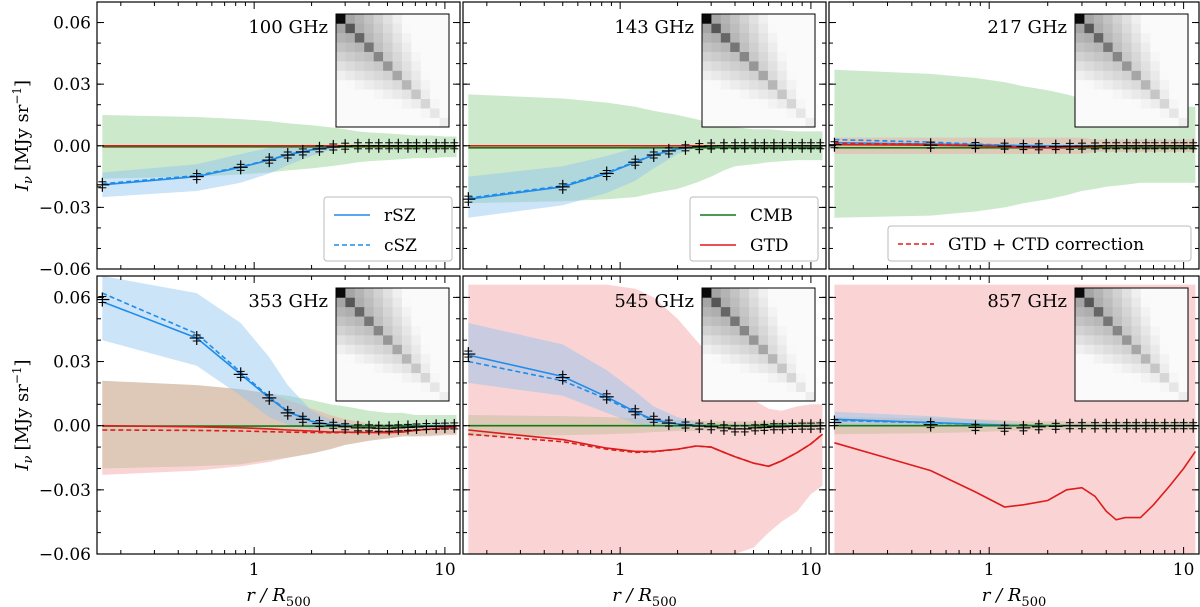 The image size is (1200, 607). I want to click on legend-label: GTD + CTD correction, so click(1046, 245).